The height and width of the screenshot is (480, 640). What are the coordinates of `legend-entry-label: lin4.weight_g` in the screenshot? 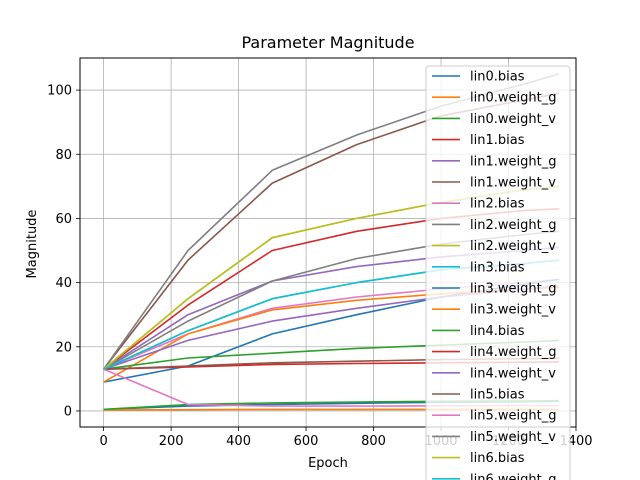 It's located at (513, 352).